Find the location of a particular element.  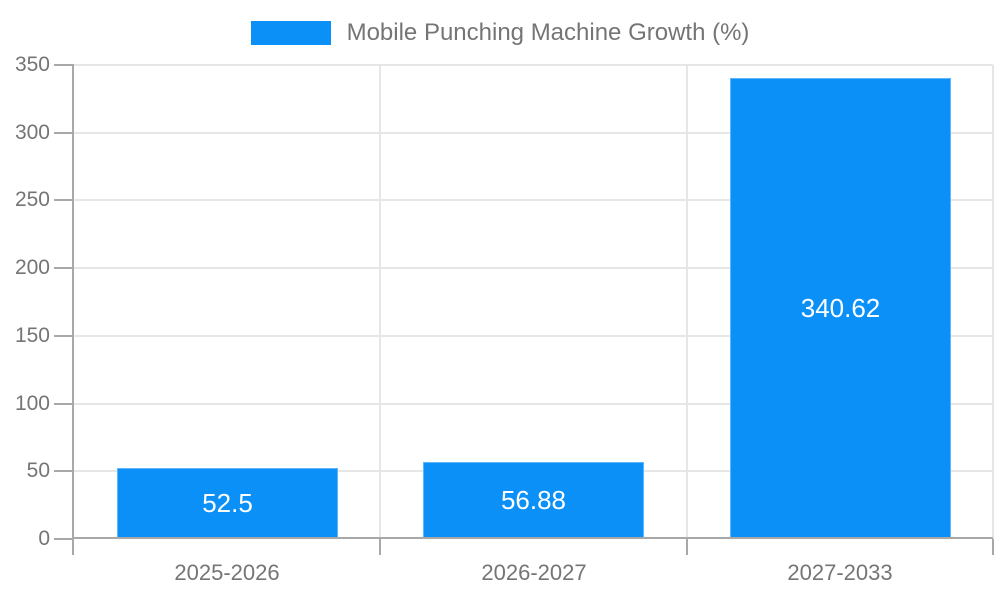

y-tick-label: 200 is located at coordinates (32, 267).